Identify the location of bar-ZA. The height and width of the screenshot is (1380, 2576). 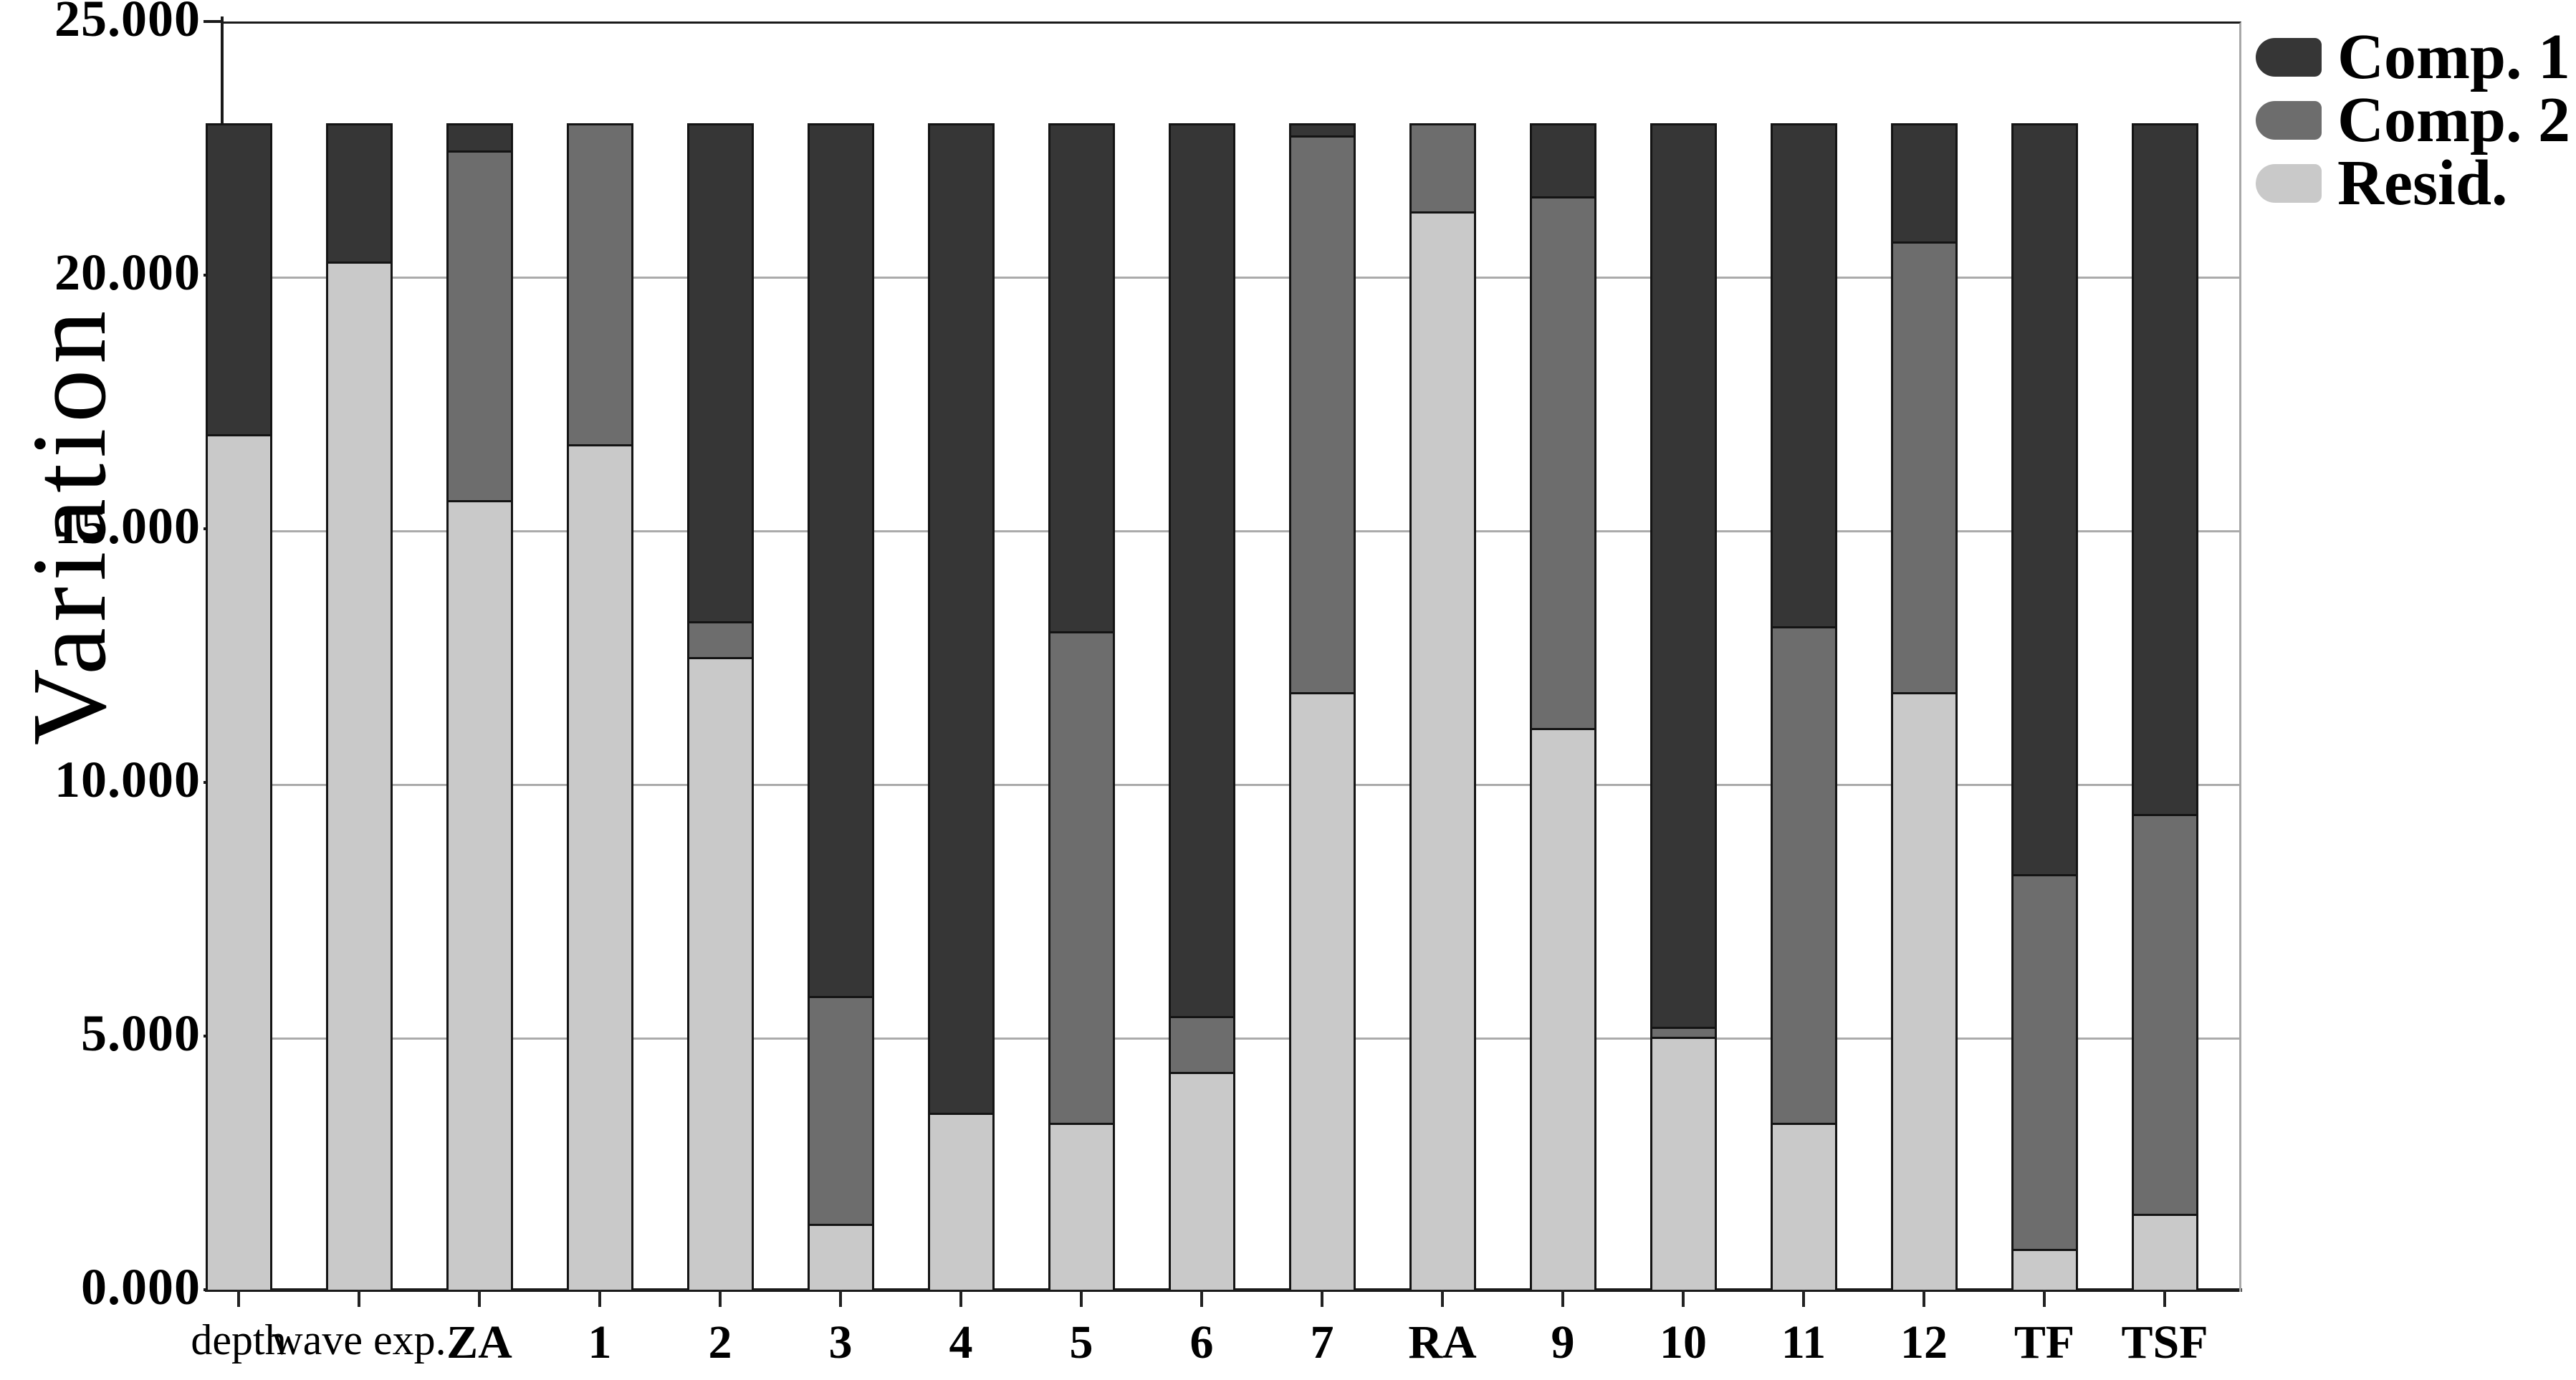
(479, 706).